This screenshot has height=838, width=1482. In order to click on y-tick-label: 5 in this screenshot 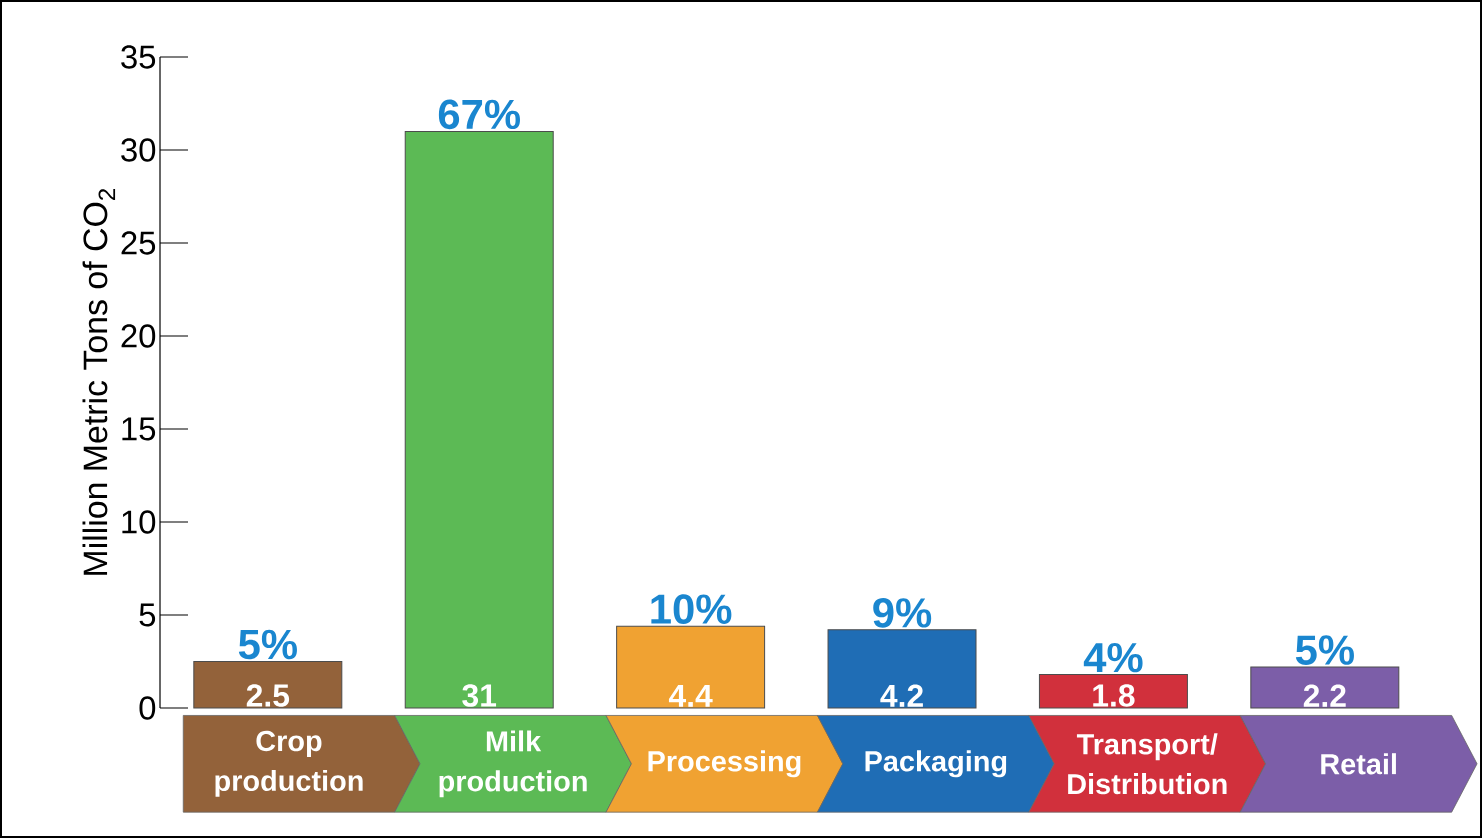, I will do `click(147, 615)`.